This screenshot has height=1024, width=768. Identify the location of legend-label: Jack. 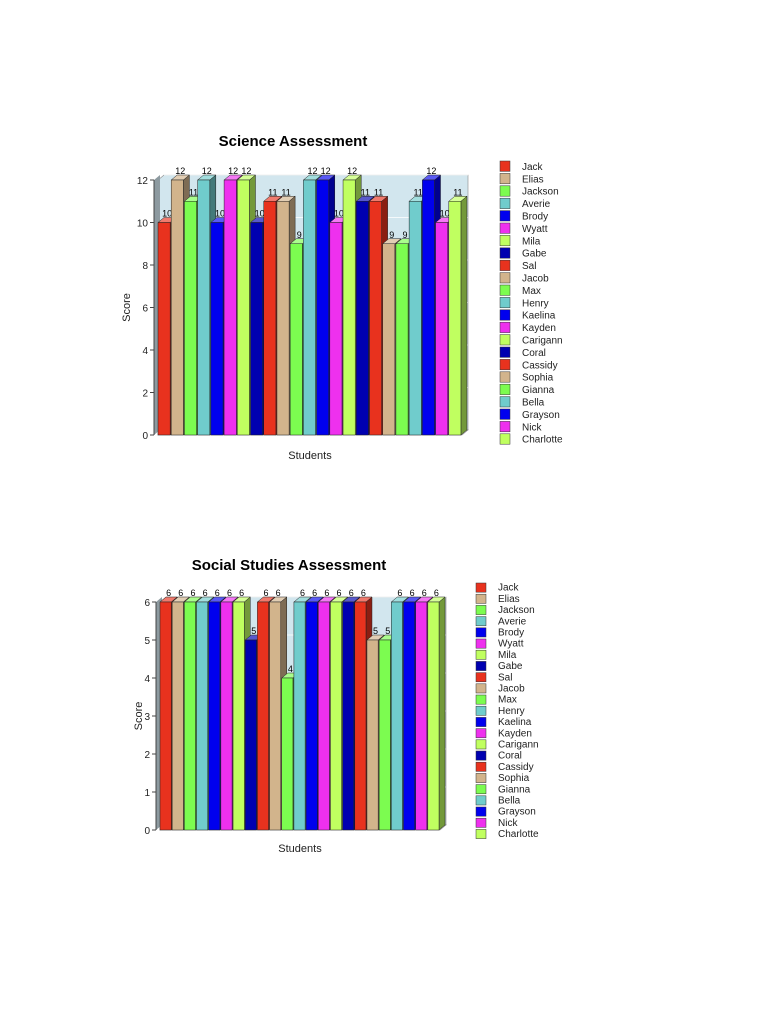
(533, 167).